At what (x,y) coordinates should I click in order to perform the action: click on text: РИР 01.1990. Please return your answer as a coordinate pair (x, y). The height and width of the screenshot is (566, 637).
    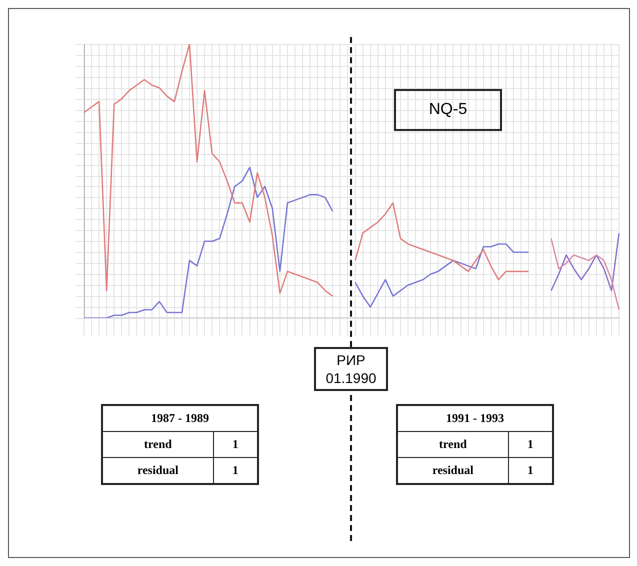
    Looking at the image, I should click on (351, 369).